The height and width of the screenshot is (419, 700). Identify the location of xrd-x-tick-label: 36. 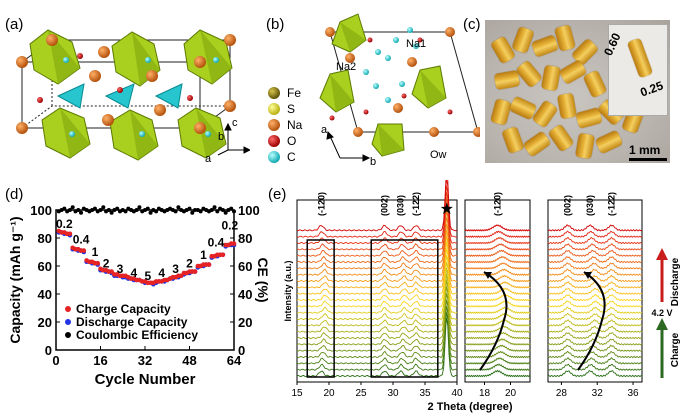
(633, 393).